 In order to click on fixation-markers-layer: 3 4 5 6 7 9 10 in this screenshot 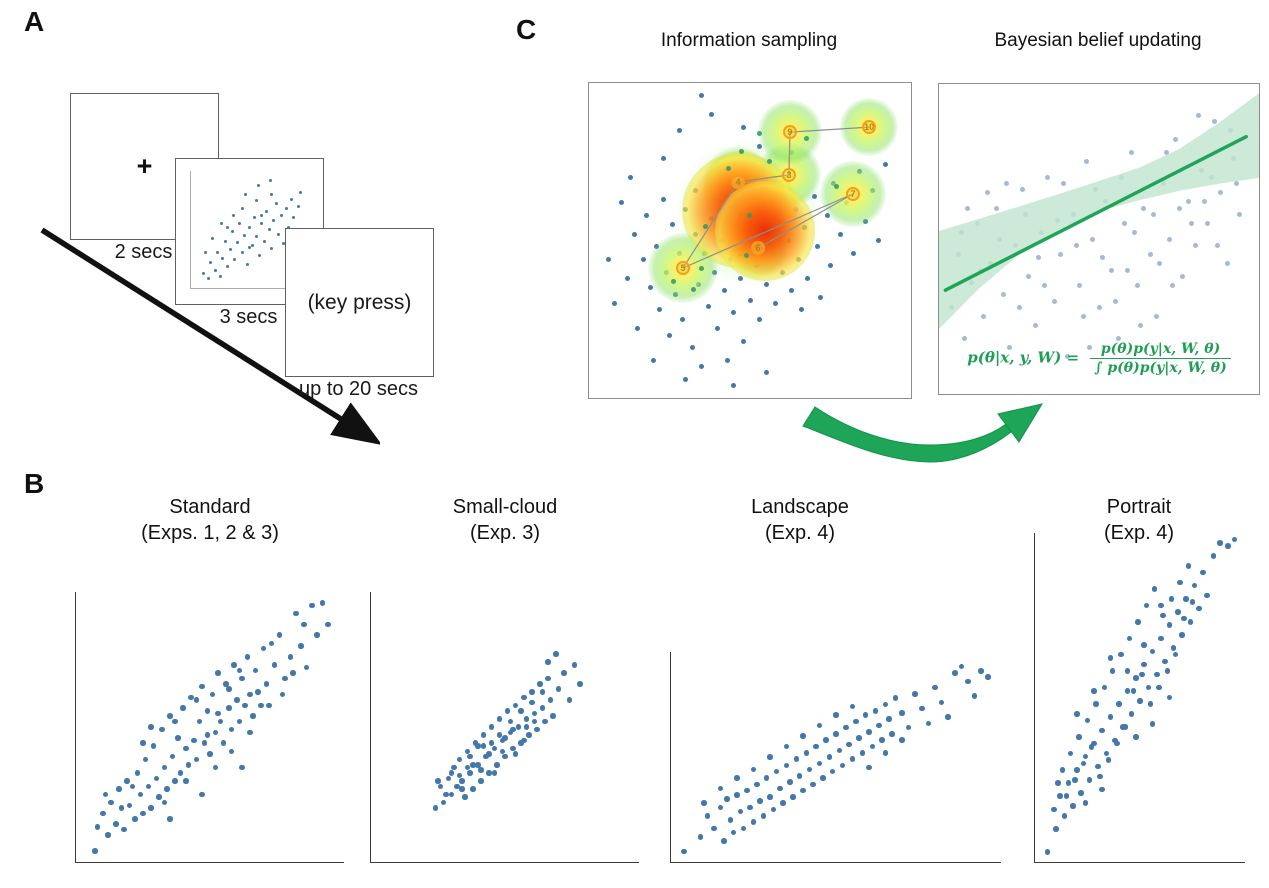, I will do `click(750, 240)`.